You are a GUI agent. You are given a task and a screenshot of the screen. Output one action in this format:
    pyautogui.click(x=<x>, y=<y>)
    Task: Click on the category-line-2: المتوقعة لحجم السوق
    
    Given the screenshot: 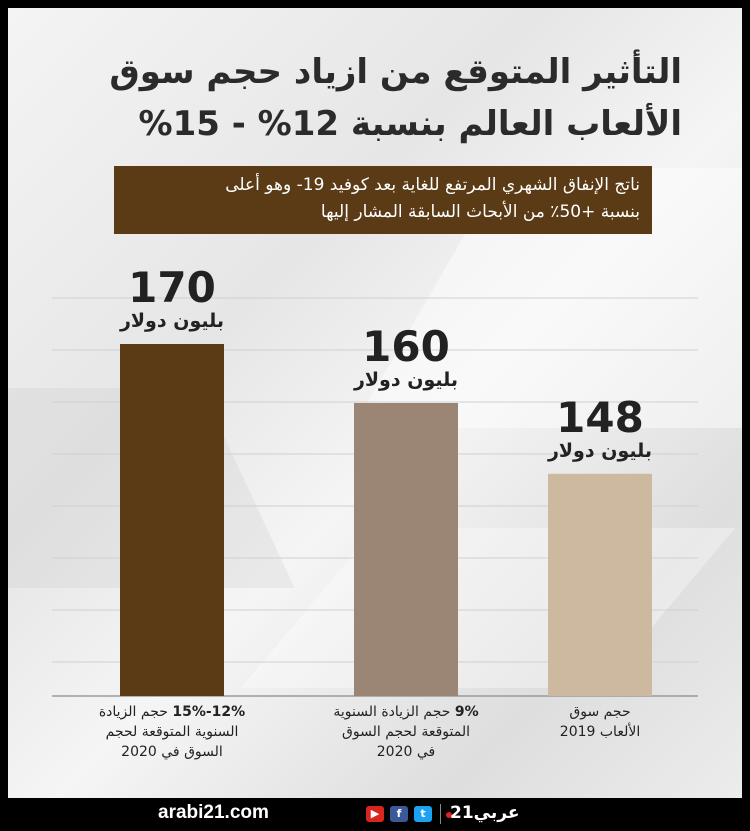 What is the action you would take?
    pyautogui.click(x=406, y=732)
    